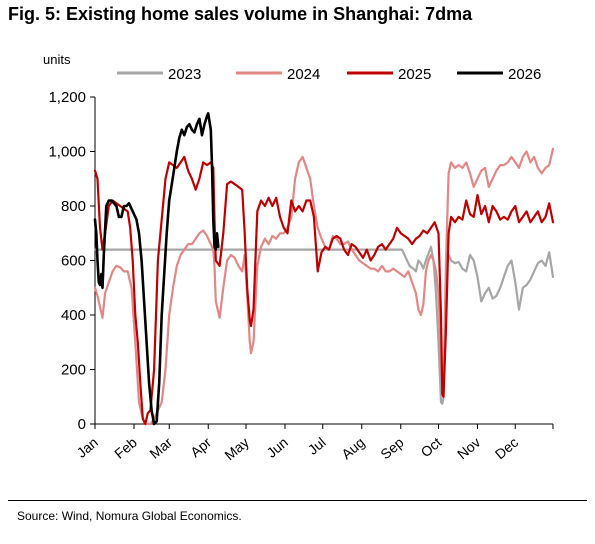 This screenshot has width=595, height=544. I want to click on legend: 2023 2024 2025 2026, so click(329, 74).